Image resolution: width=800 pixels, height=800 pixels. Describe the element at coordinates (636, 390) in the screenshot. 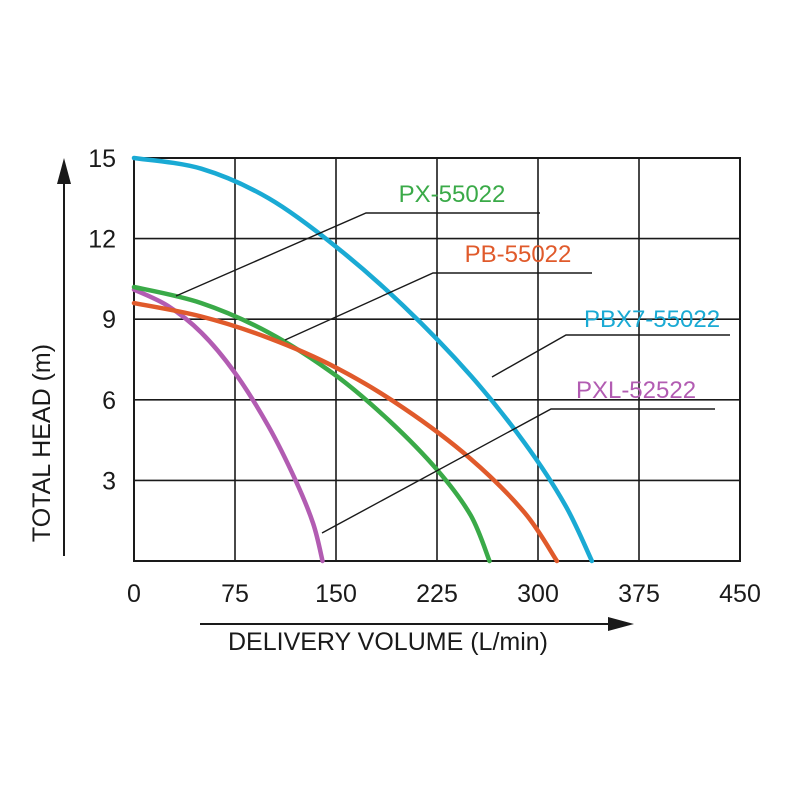

I see `series-label-pxl-52522: PXL-52522` at that location.